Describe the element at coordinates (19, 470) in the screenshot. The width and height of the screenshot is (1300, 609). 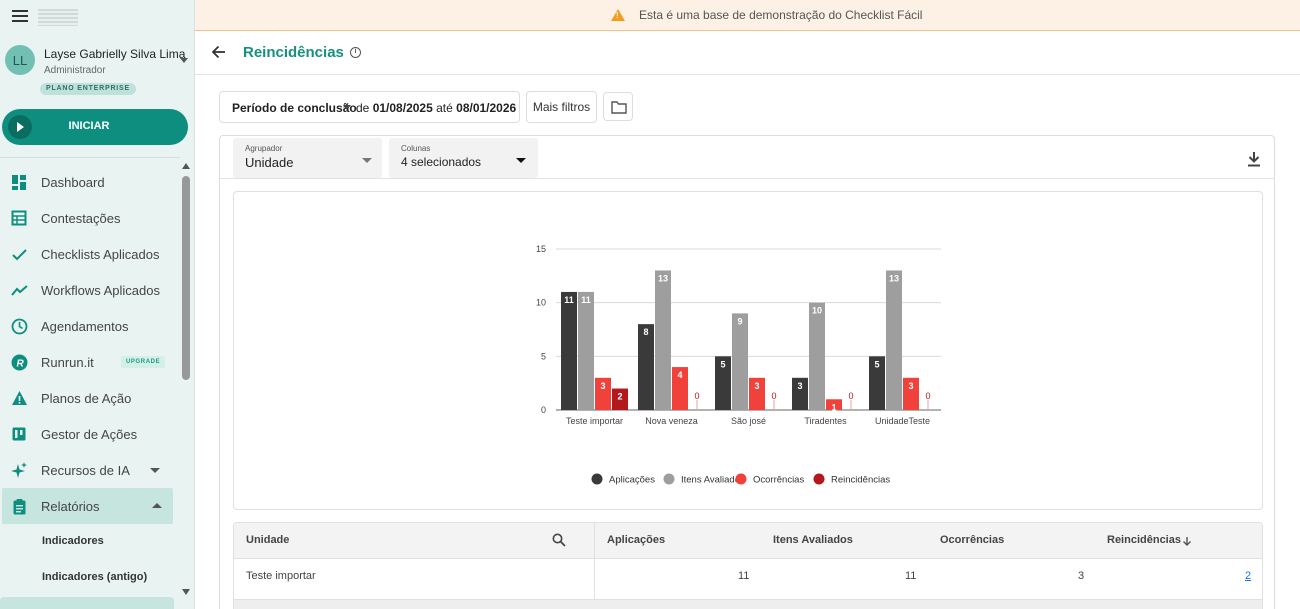
I see `sparkle-icon` at that location.